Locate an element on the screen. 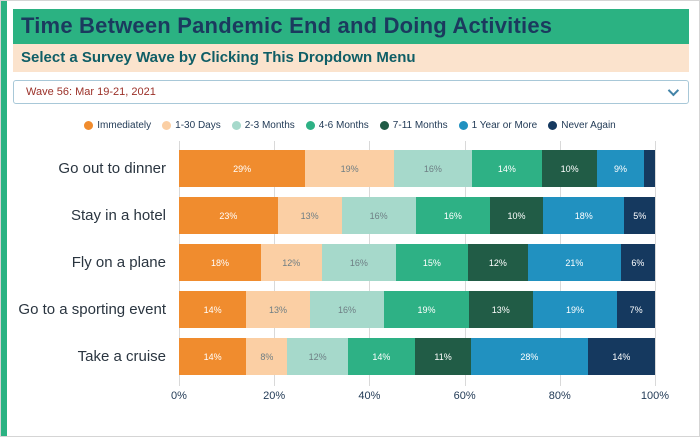 The height and width of the screenshot is (437, 700). bar-segment: 11% is located at coordinates (443, 356).